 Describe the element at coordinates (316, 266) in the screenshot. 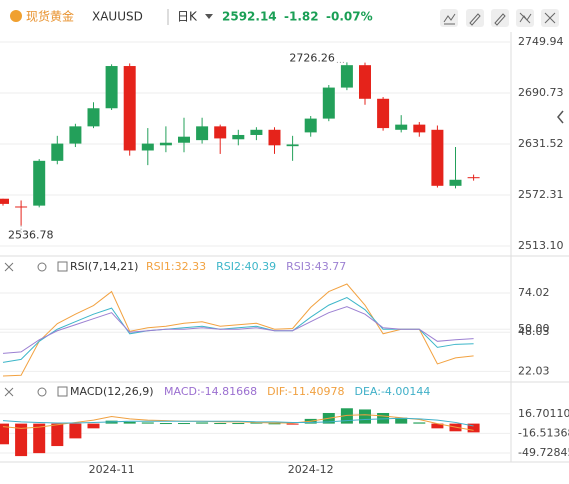

I see `legend-entry: RSI3:43.77` at that location.